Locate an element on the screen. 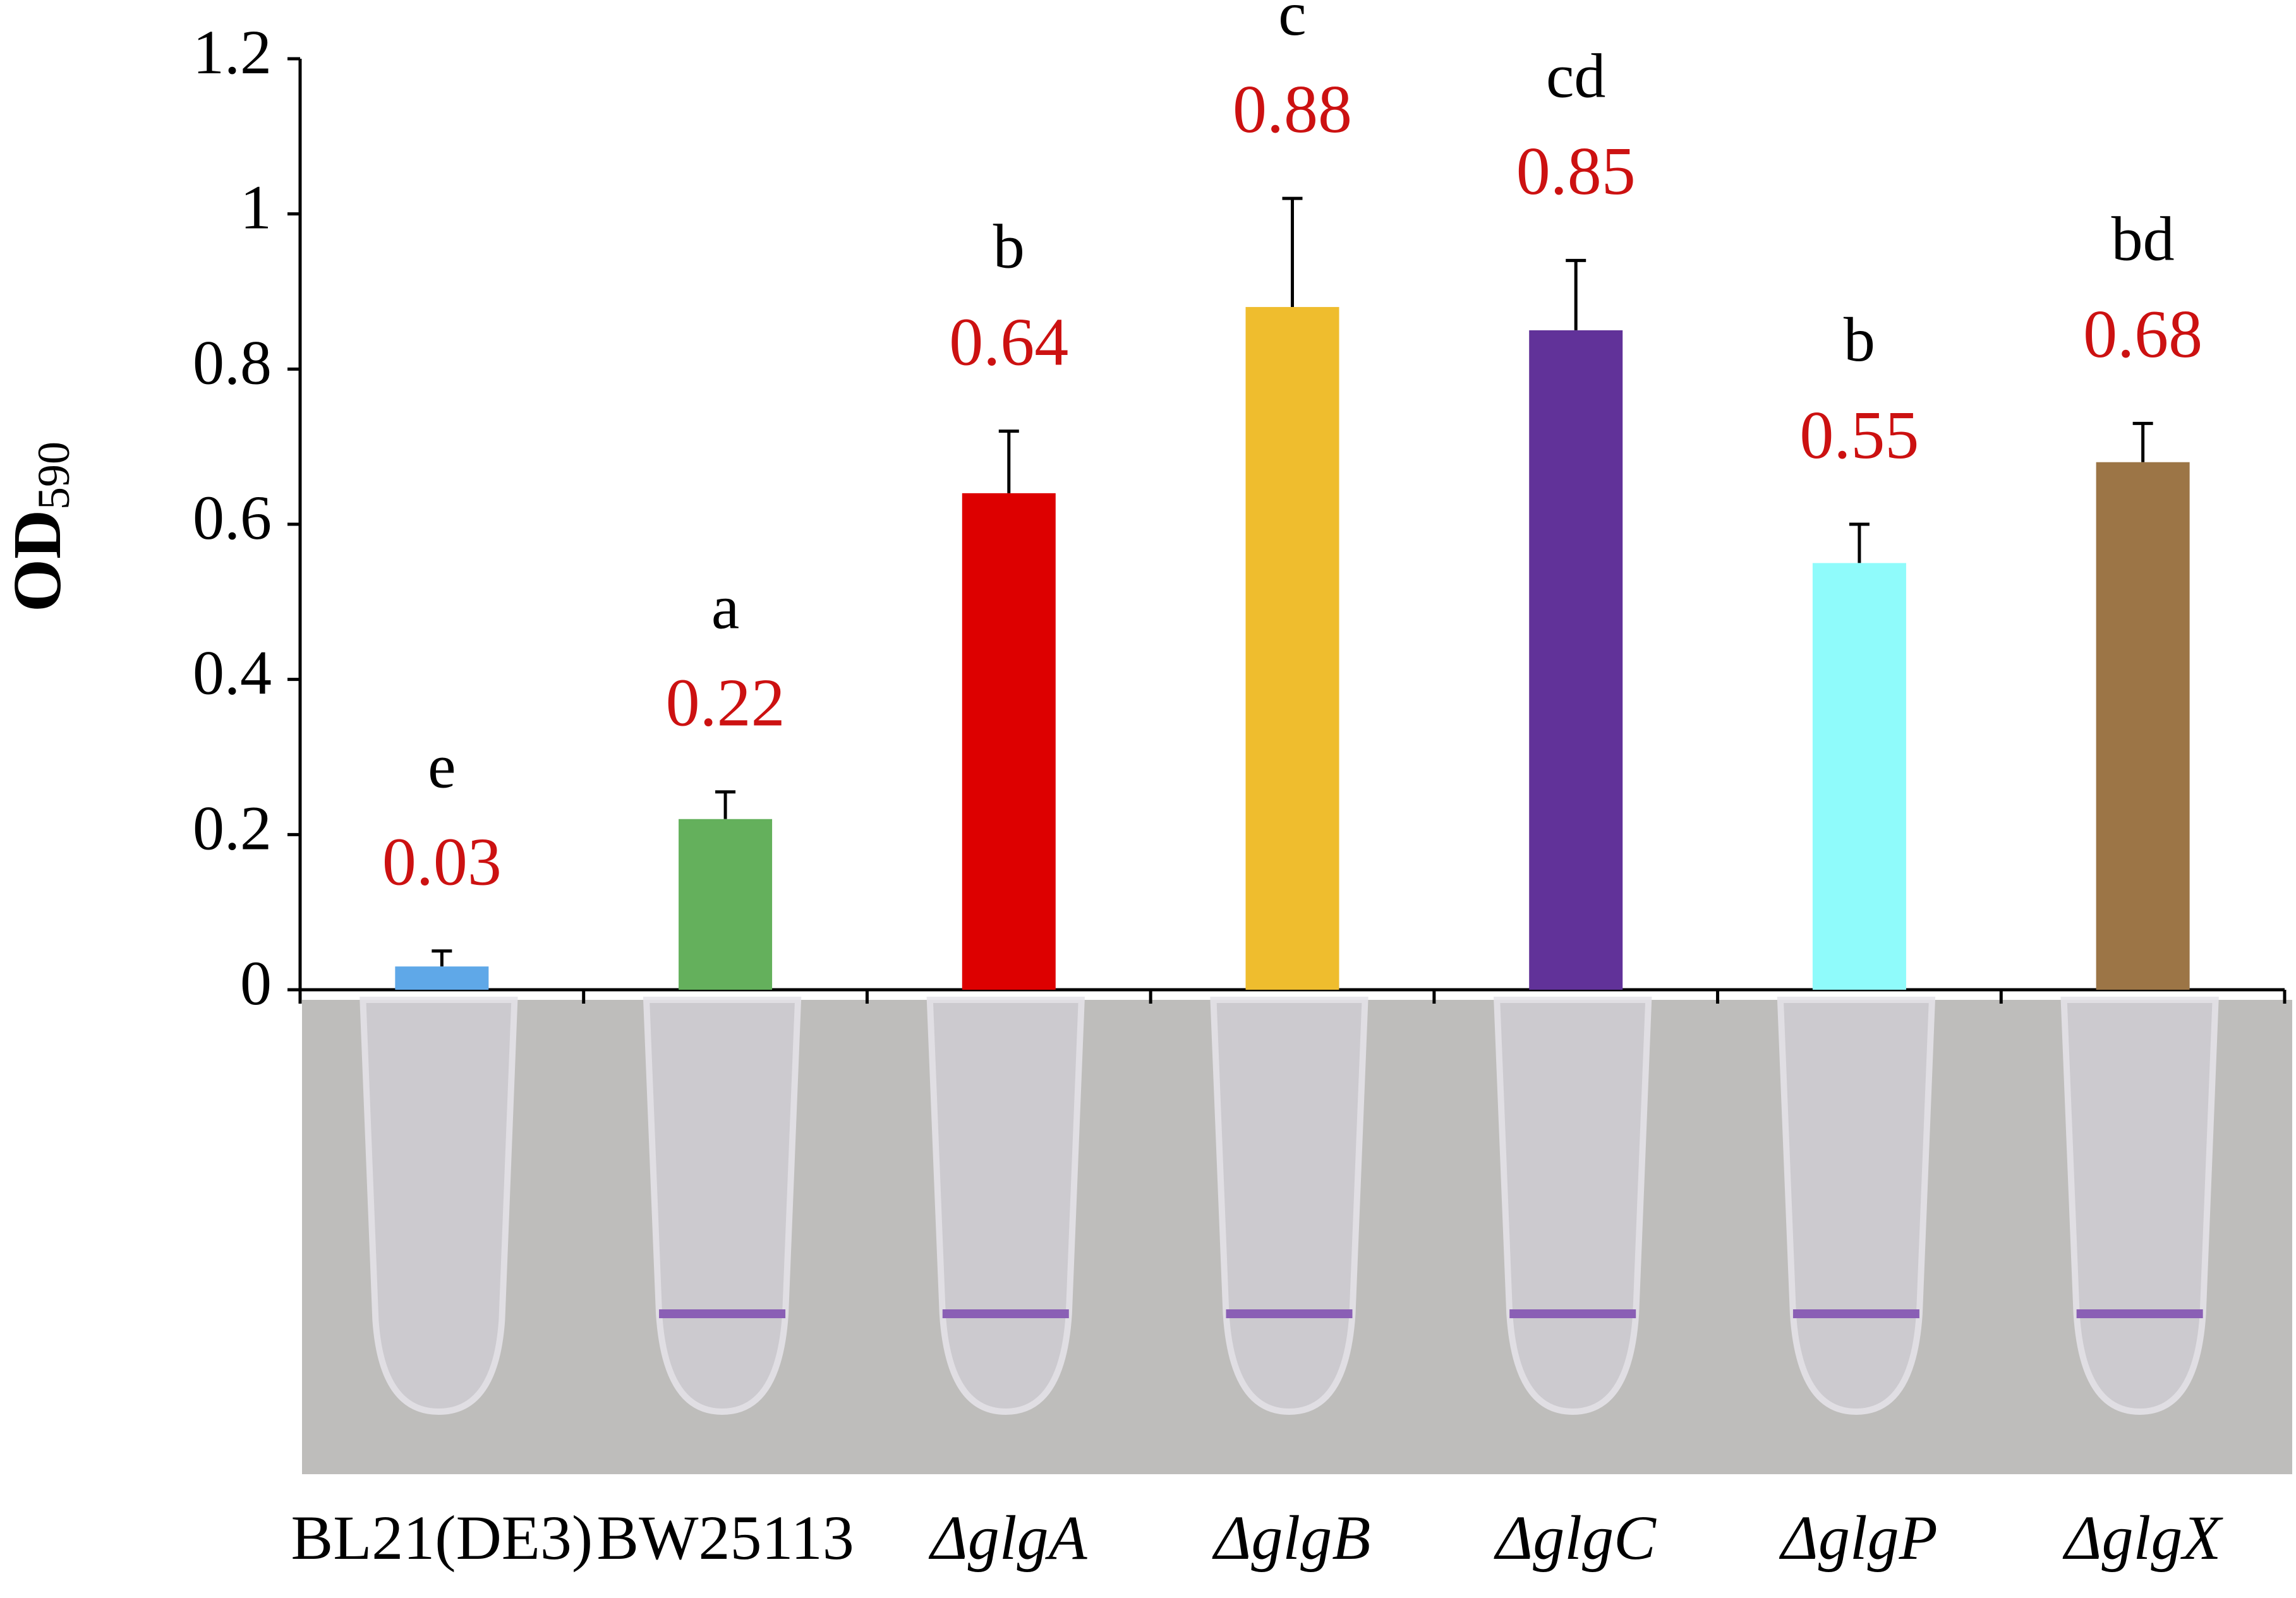 The image size is (2296, 1598). value-label: 0.88 is located at coordinates (1292, 109).